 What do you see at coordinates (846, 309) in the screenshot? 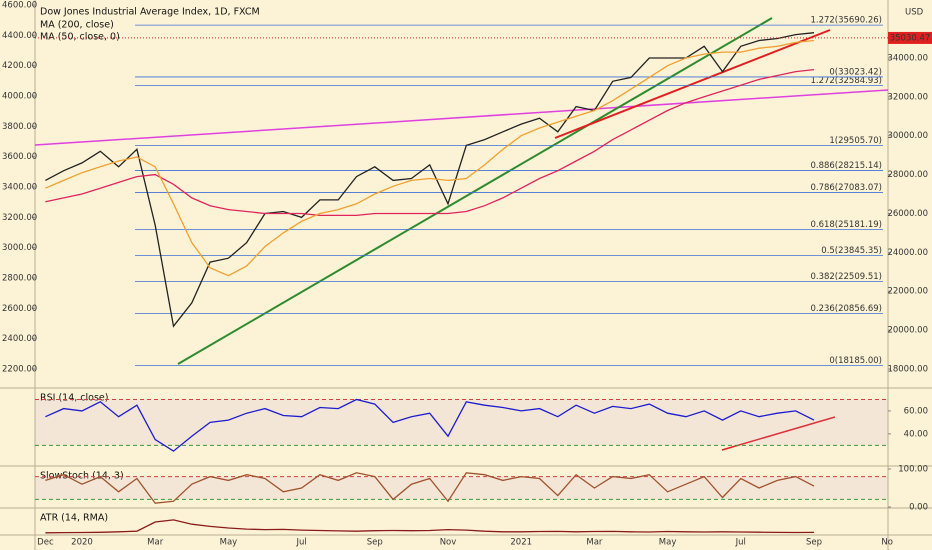
I see `fib-label: 0.236(20856.69)` at bounding box center [846, 309].